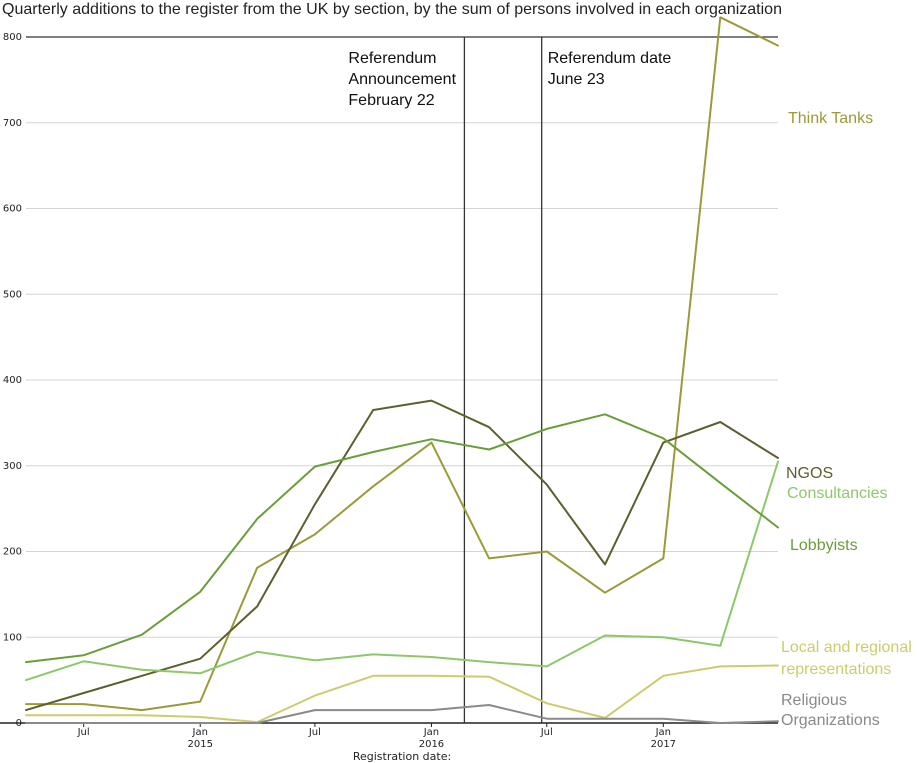 The image size is (921, 763). What do you see at coordinates (809, 473) in the screenshot?
I see `series-label: NGOS` at bounding box center [809, 473].